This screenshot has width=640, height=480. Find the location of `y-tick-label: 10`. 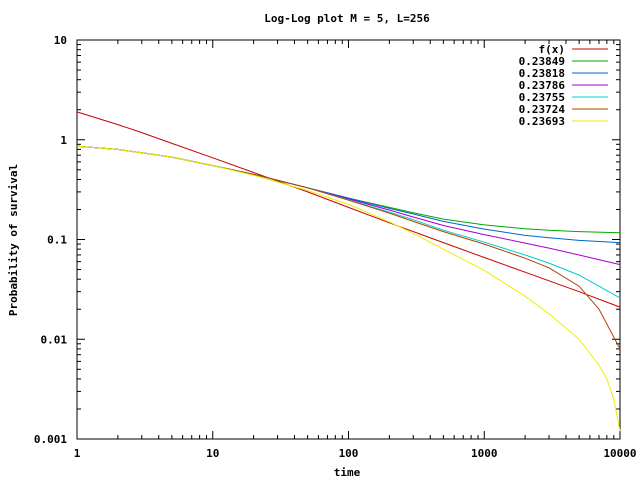

y-tick-label: 10 is located at coordinates (60, 40).